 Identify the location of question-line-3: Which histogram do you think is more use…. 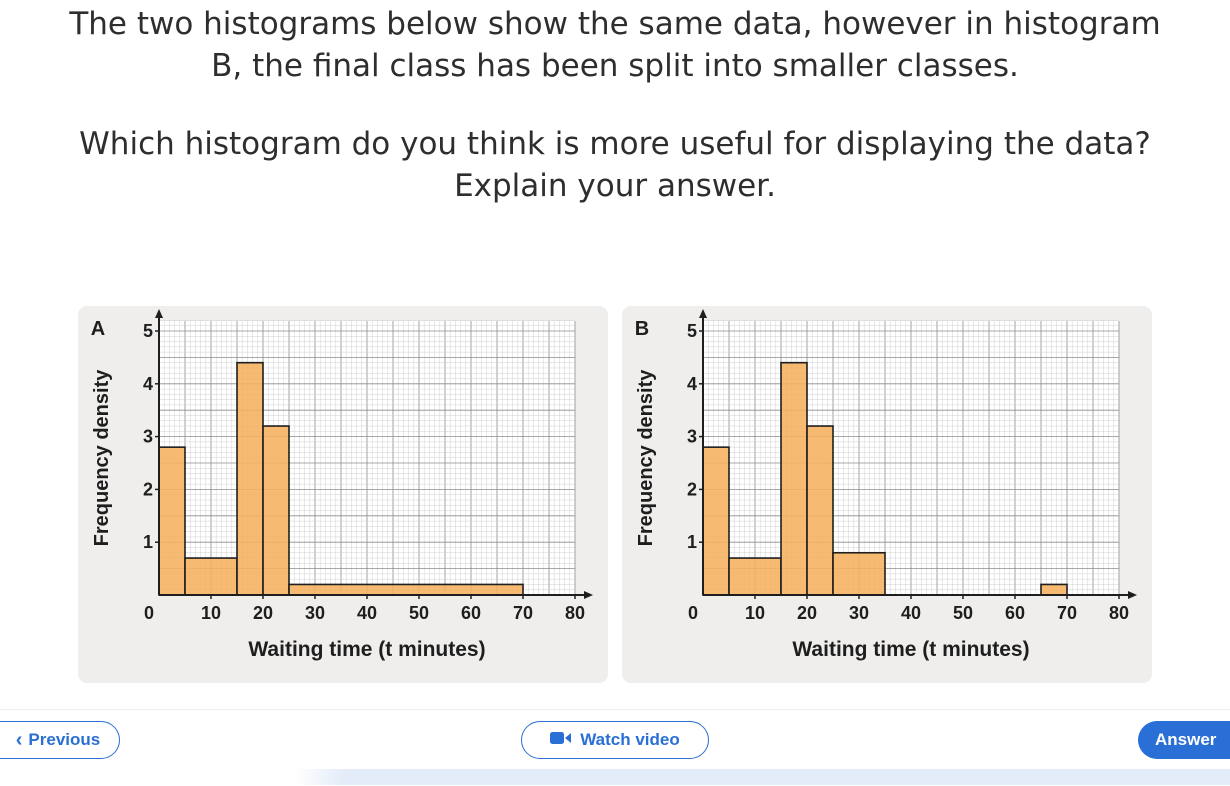
(615, 144).